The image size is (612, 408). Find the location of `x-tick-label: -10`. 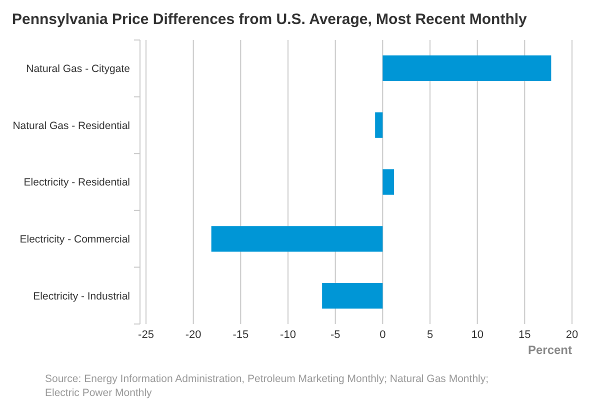

x-tick-label: -10 is located at coordinates (288, 335).